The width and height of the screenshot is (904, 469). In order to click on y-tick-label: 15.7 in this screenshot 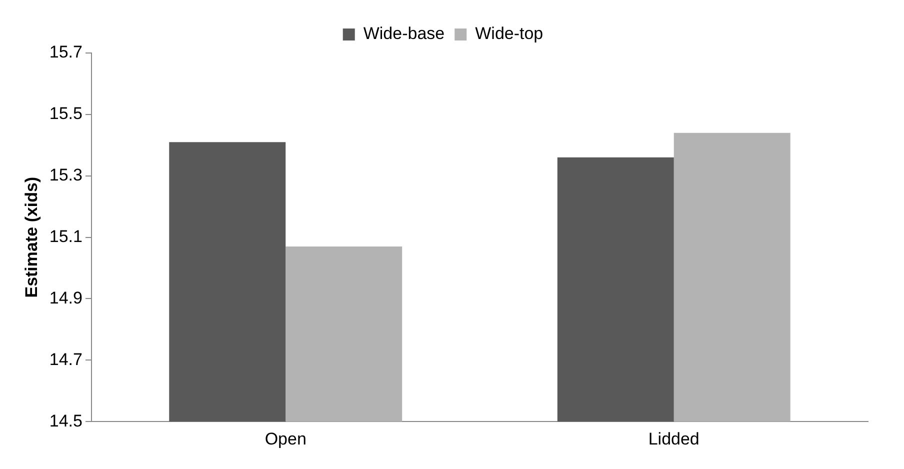, I will do `click(65, 52)`.